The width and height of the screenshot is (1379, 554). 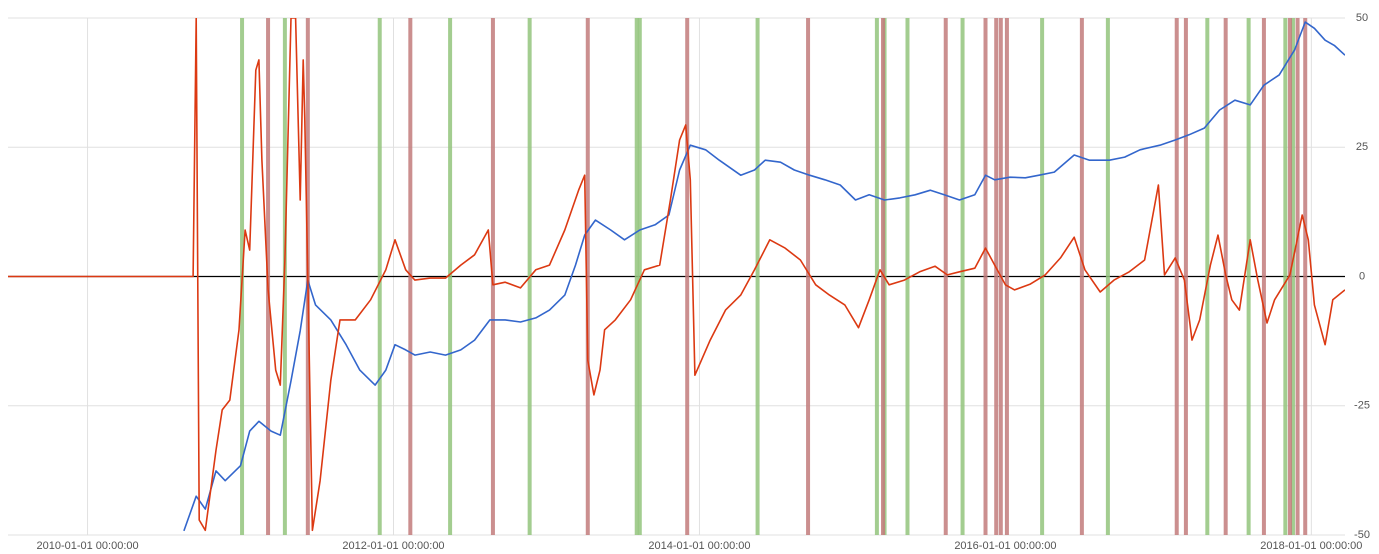 I want to click on y-tick-label: 0, so click(x=1362, y=276).